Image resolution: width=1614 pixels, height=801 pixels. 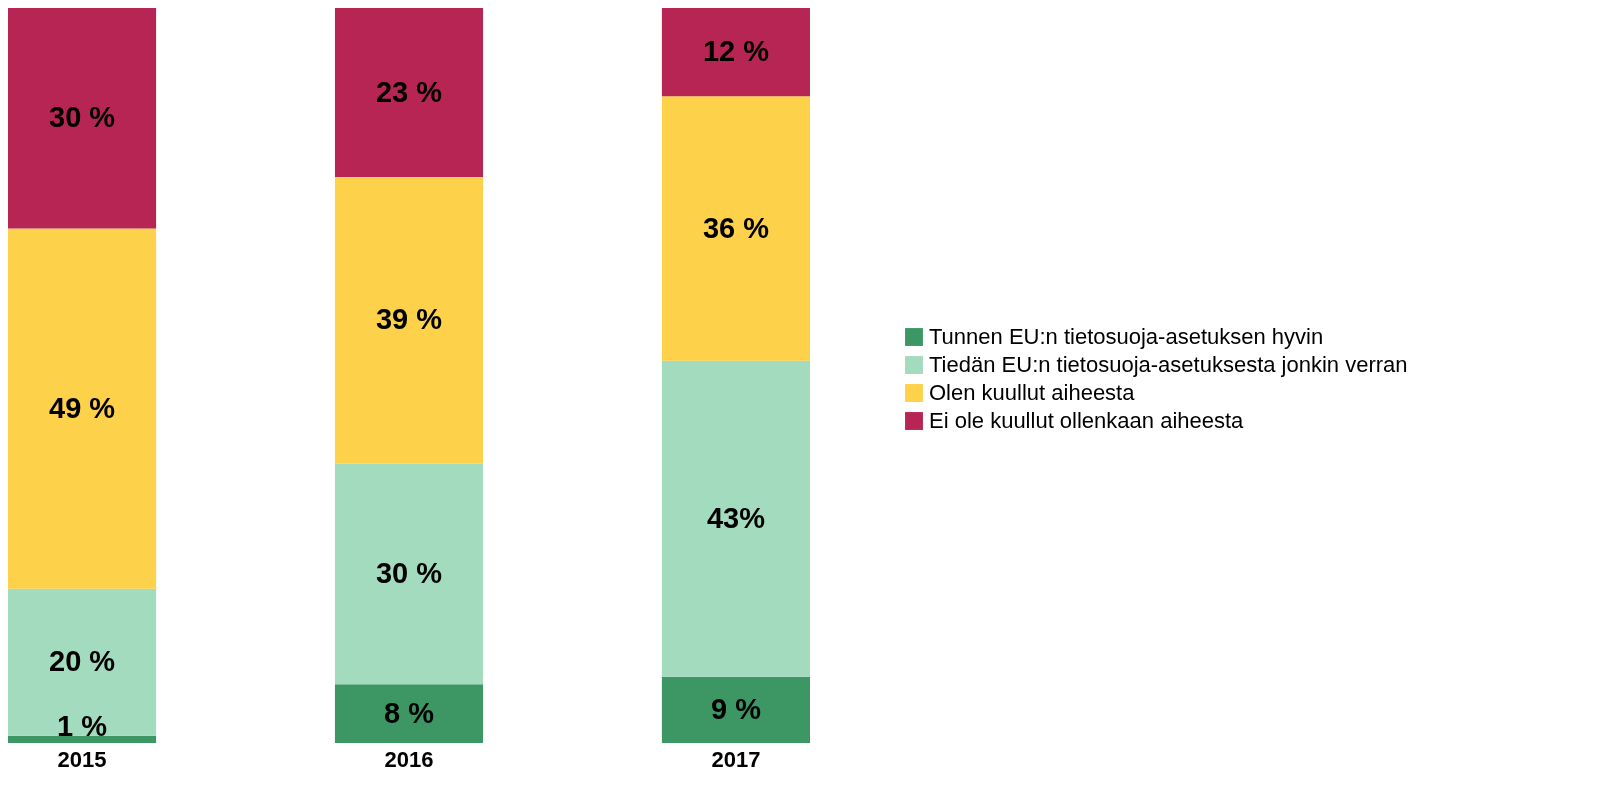 What do you see at coordinates (1126, 336) in the screenshot?
I see `legend-label: Tunnen EU:n tietosuoja-asetuksen hyvin` at bounding box center [1126, 336].